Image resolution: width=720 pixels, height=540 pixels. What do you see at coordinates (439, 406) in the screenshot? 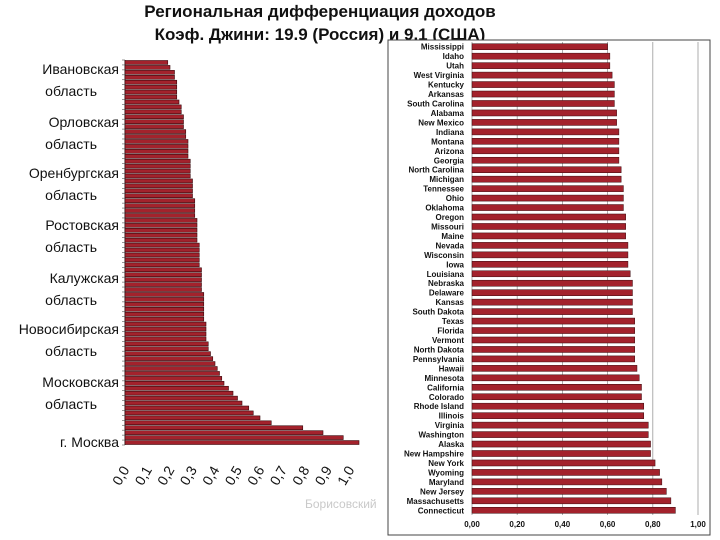
I see `us-category-label: Rhode Island` at bounding box center [439, 406].